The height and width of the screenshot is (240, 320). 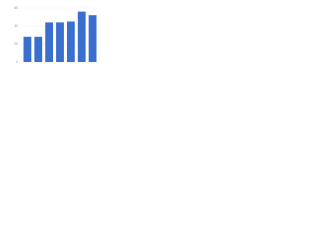 I want to click on y-tick-label: 60, so click(x=16, y=8).